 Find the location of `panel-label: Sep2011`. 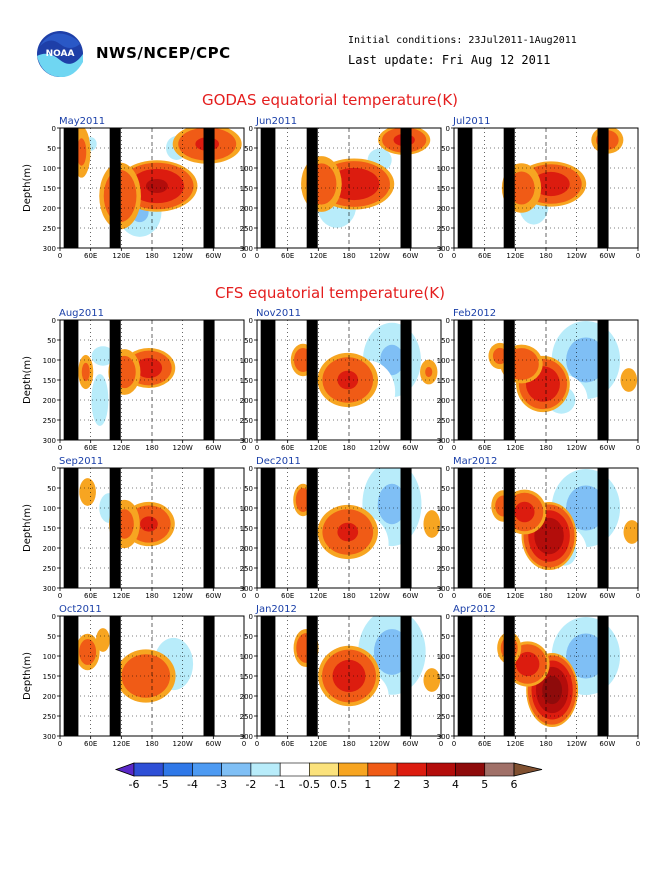

panel-label: Sep2011 is located at coordinates (81, 461).